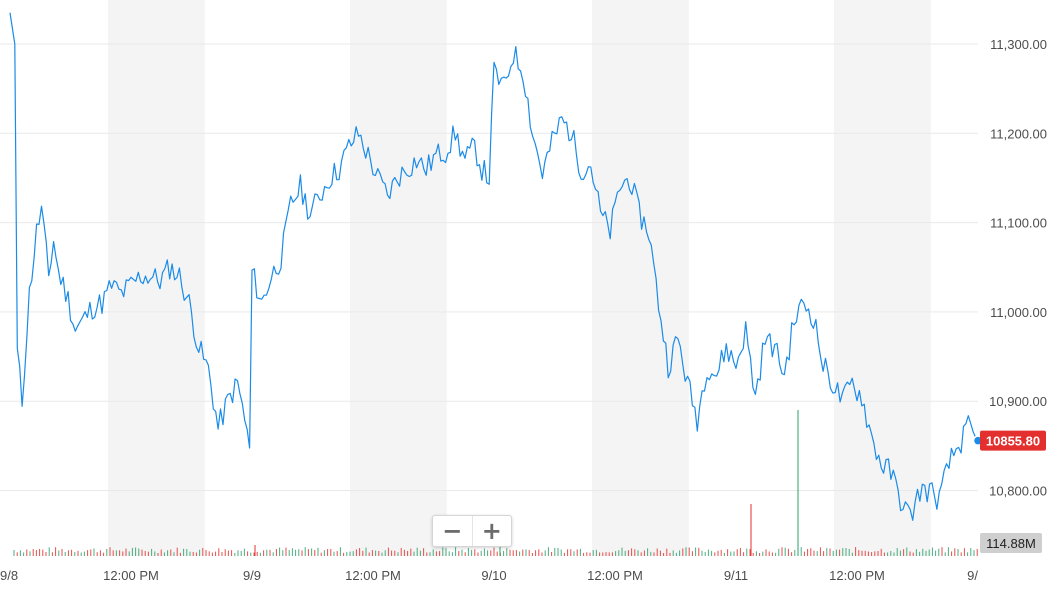 Image resolution: width=1049 pixels, height=593 pixels. I want to click on x-tick-label: 9/10, so click(493, 575).